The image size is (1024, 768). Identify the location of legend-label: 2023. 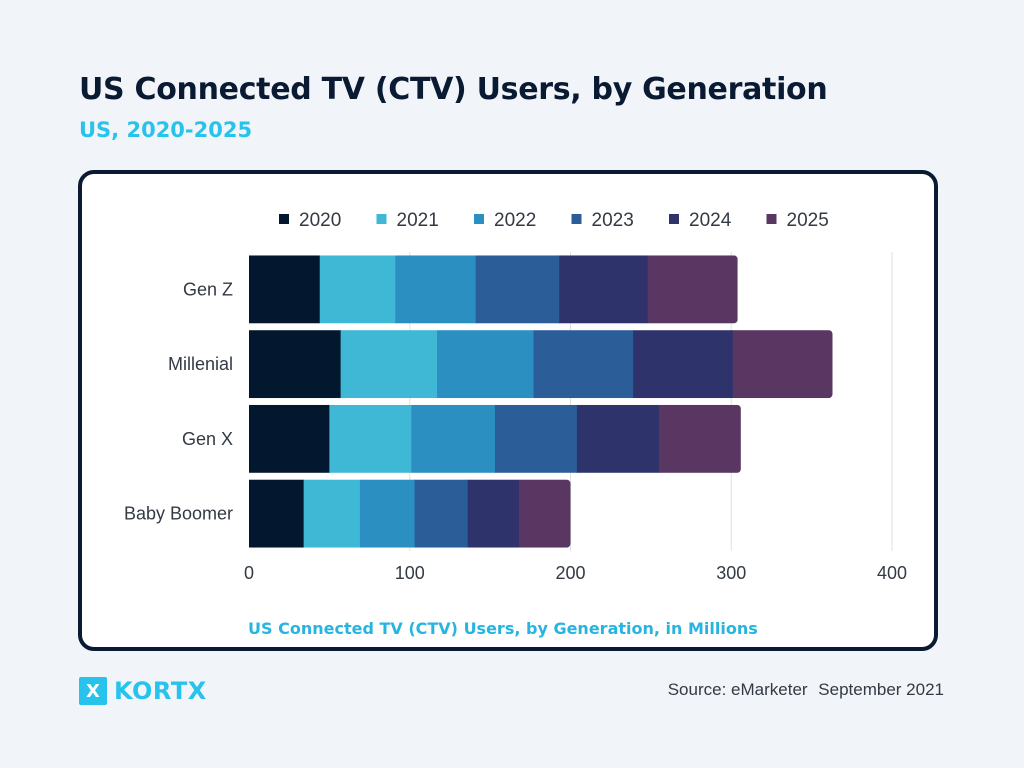
(613, 220).